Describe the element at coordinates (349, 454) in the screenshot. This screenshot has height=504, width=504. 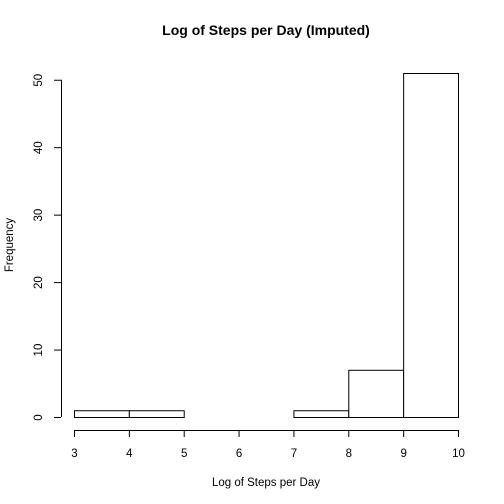
I see `x-tick-label-5: 8` at that location.